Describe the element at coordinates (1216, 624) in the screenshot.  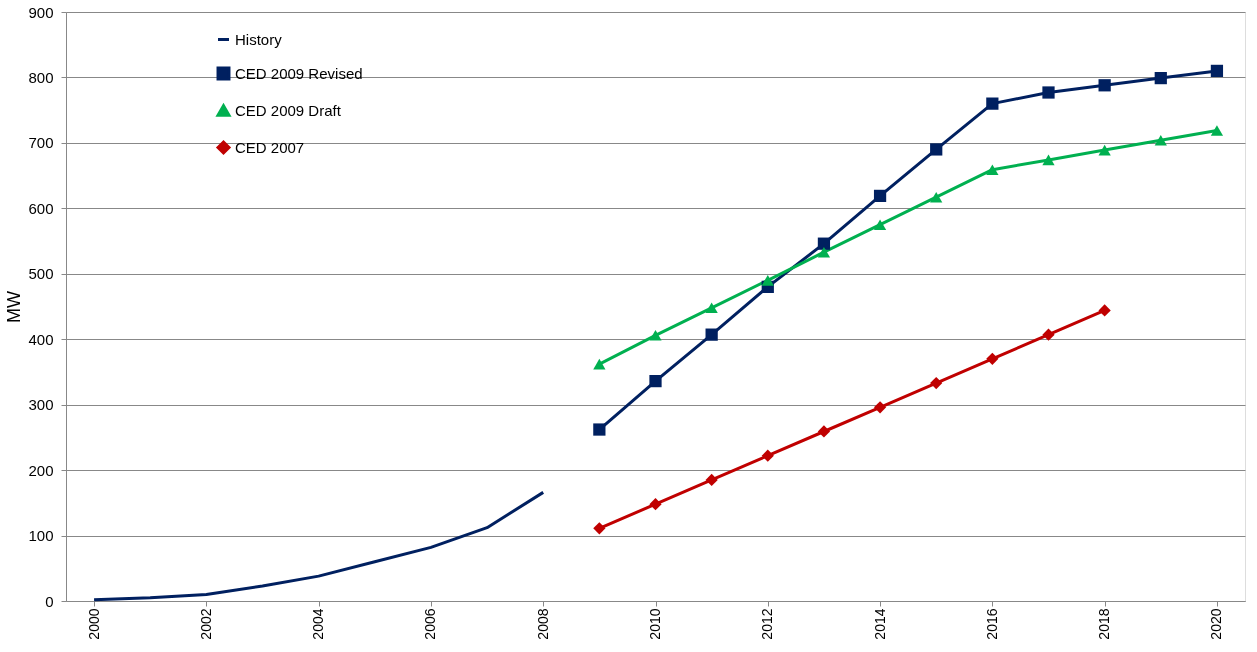
I see `x-tick-label: 2020` at that location.